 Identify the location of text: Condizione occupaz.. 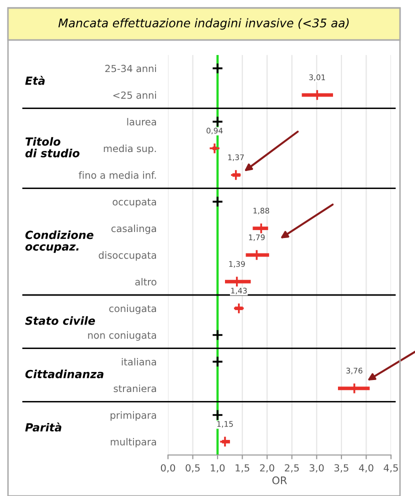
(59, 241).